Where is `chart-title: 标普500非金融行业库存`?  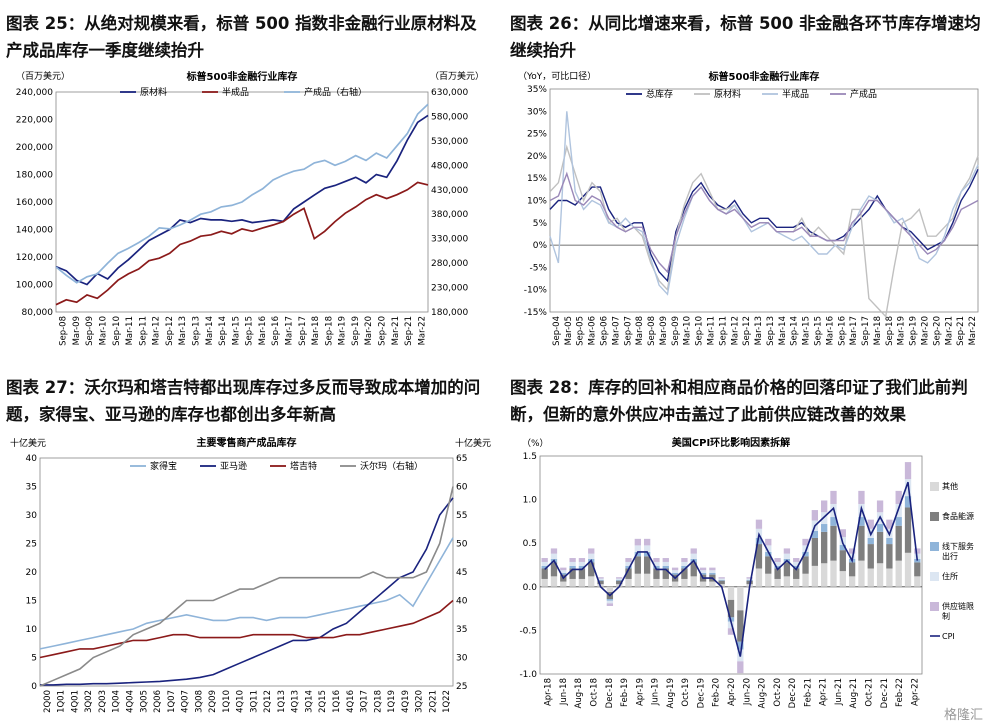 chart-title: 标普500非金融行业库存 is located at coordinates (242, 76).